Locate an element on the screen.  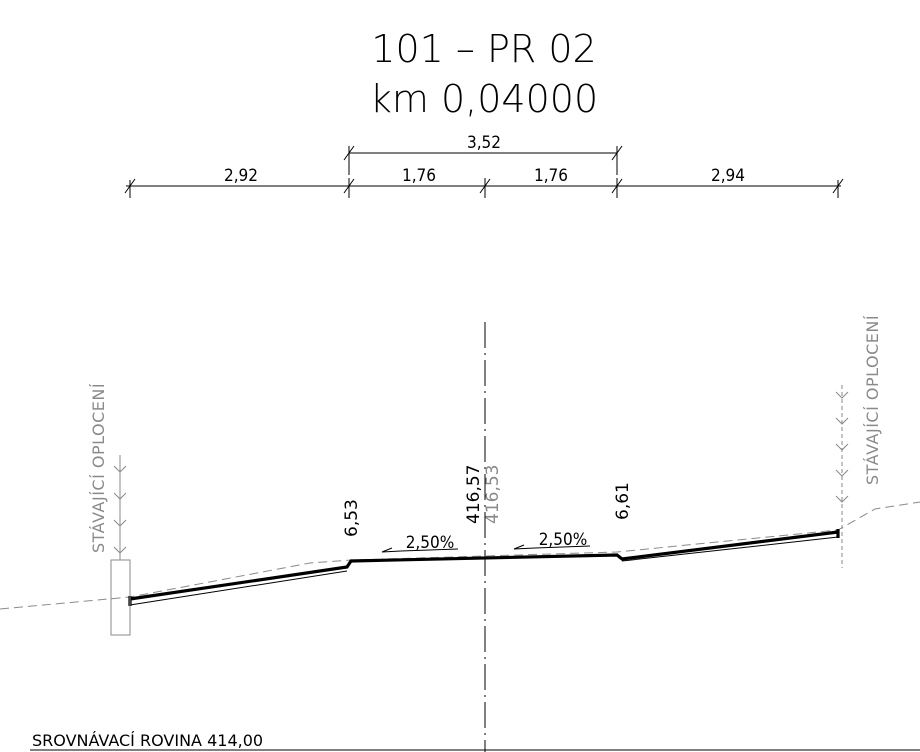
slope-left: 2,50% is located at coordinates (420, 543).